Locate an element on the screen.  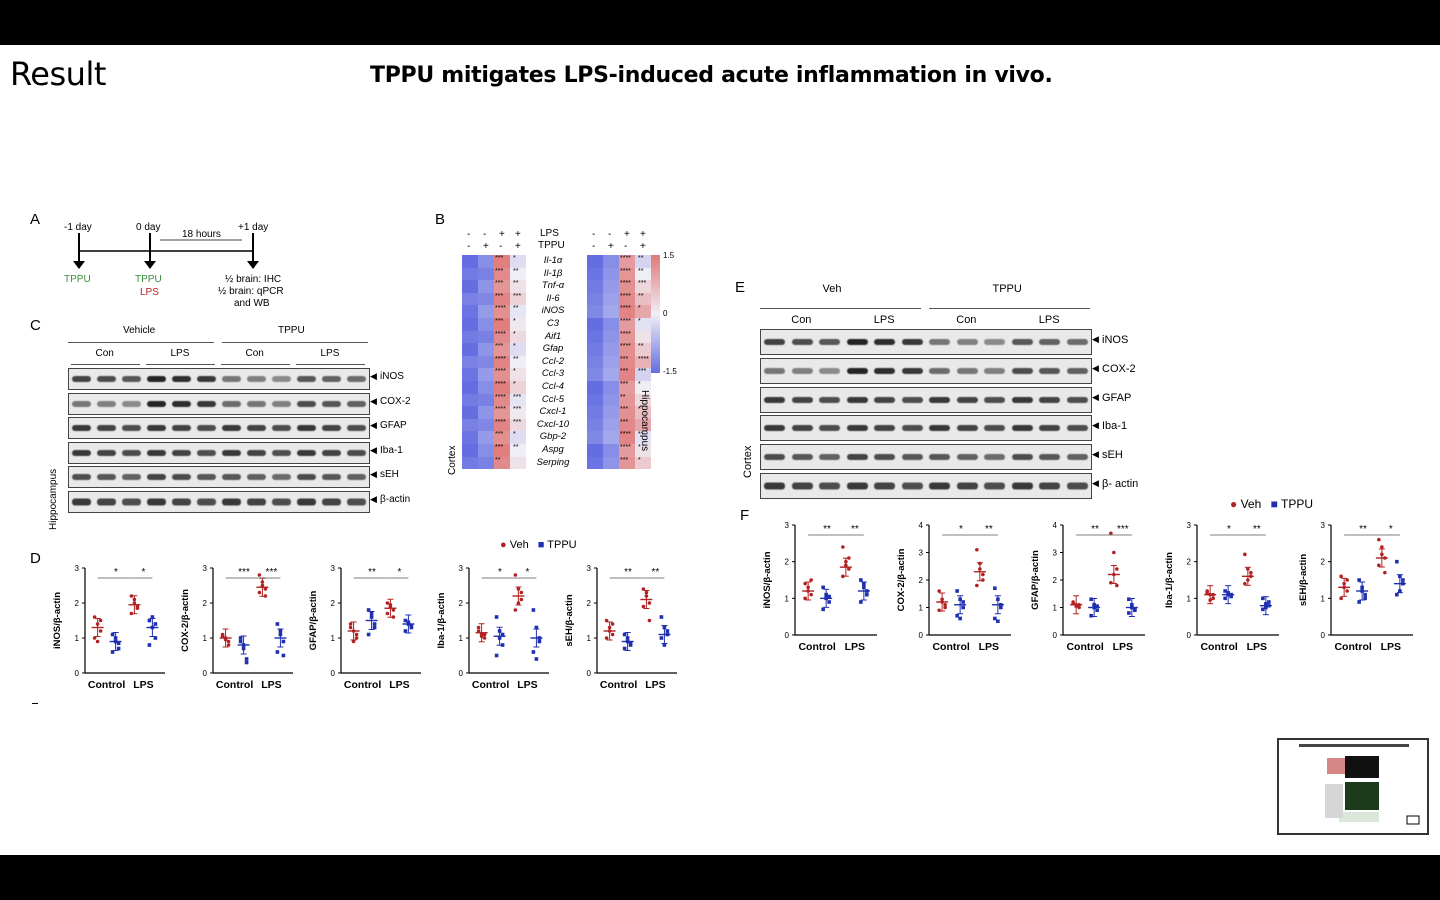
y-tick-label: 2 is located at coordinates (77, 603).